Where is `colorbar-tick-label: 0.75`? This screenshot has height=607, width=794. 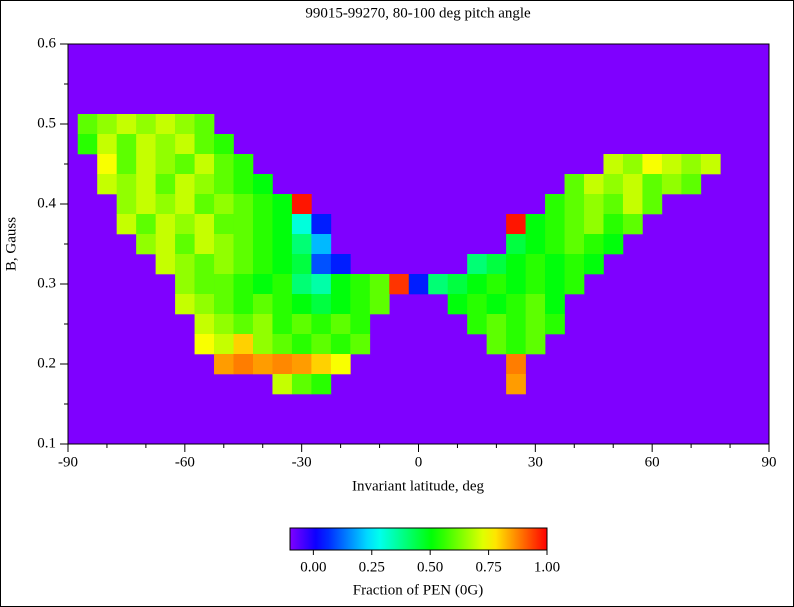 colorbar-tick-label: 0.75 is located at coordinates (488, 567).